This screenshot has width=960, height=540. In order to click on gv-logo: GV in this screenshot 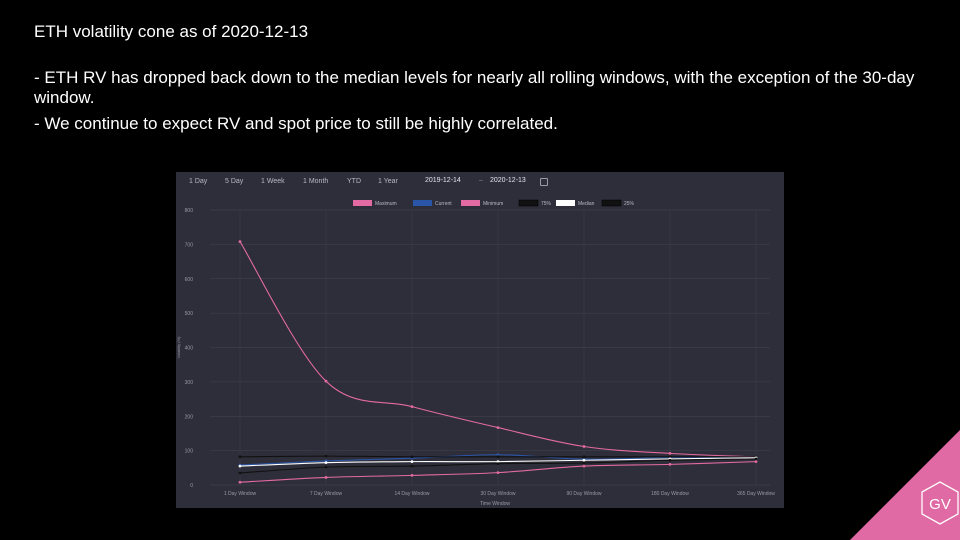, I will do `click(905, 485)`.